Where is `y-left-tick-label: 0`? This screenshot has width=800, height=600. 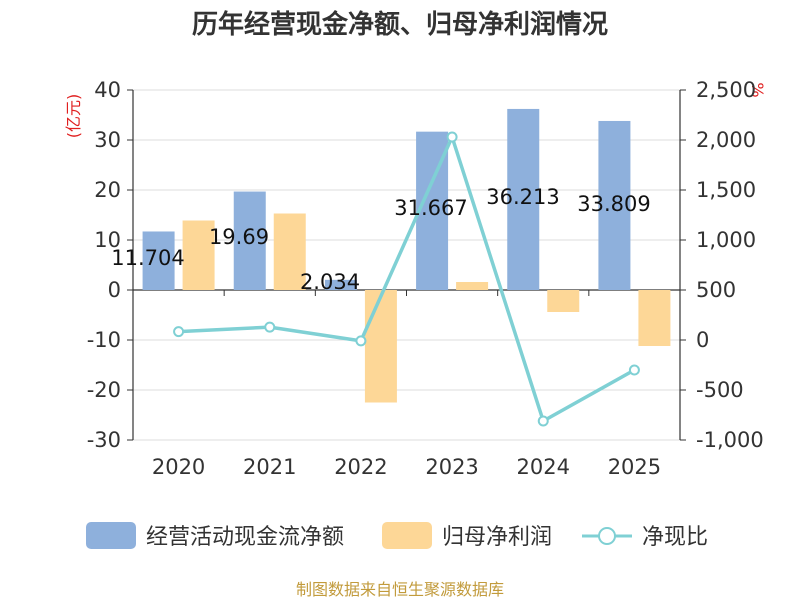
y-left-tick-label: 0 is located at coordinates (114, 290).